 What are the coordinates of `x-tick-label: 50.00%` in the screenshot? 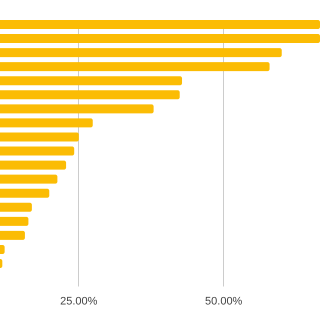 It's located at (224, 302).